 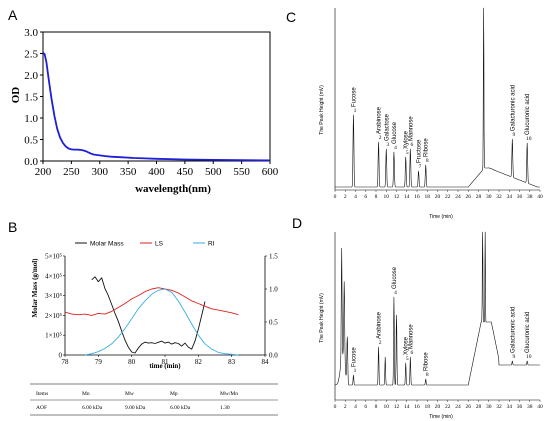 What do you see at coordinates (355, 111) in the screenshot?
I see `peak-number: 1` at bounding box center [355, 111].